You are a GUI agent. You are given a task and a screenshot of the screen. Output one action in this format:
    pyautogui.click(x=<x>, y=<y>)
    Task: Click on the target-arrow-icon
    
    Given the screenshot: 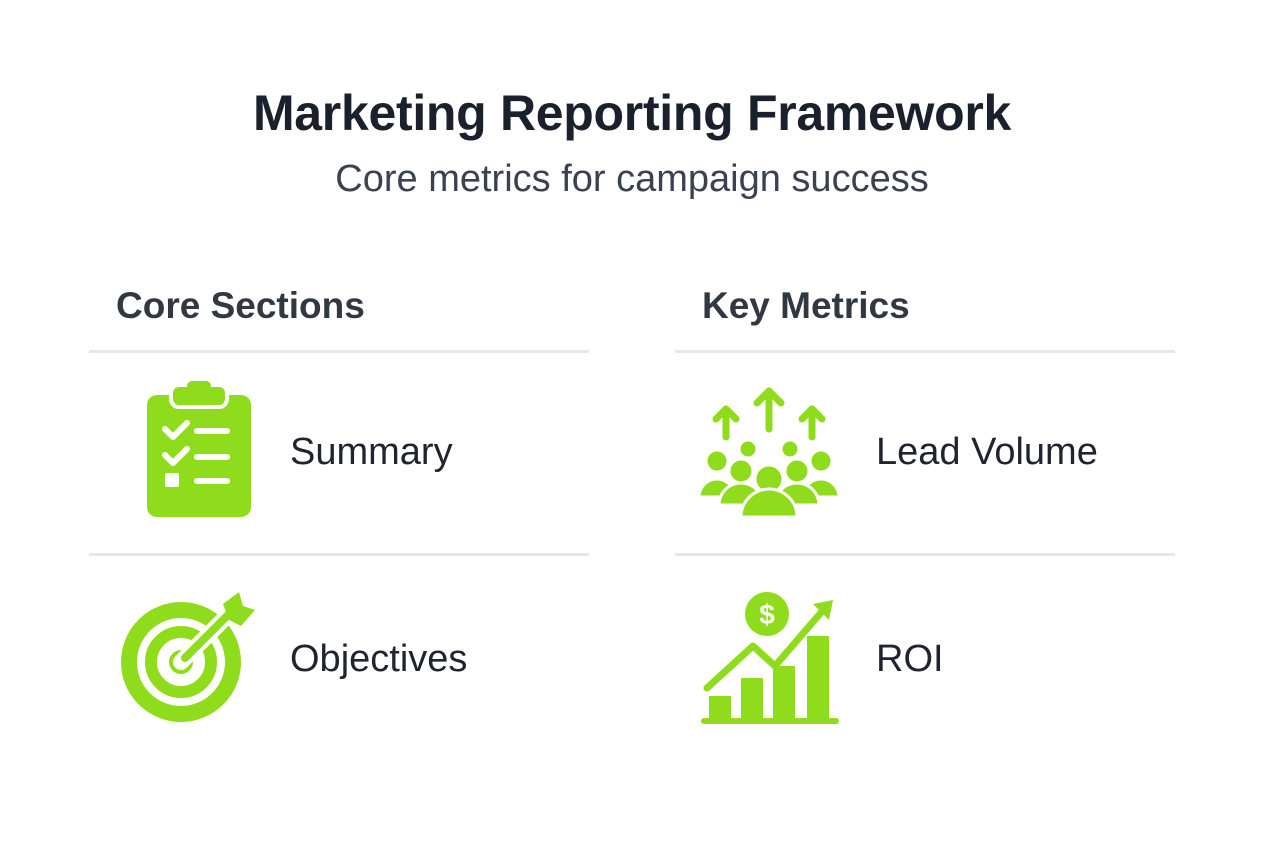 What is the action you would take?
    pyautogui.click(x=188, y=657)
    